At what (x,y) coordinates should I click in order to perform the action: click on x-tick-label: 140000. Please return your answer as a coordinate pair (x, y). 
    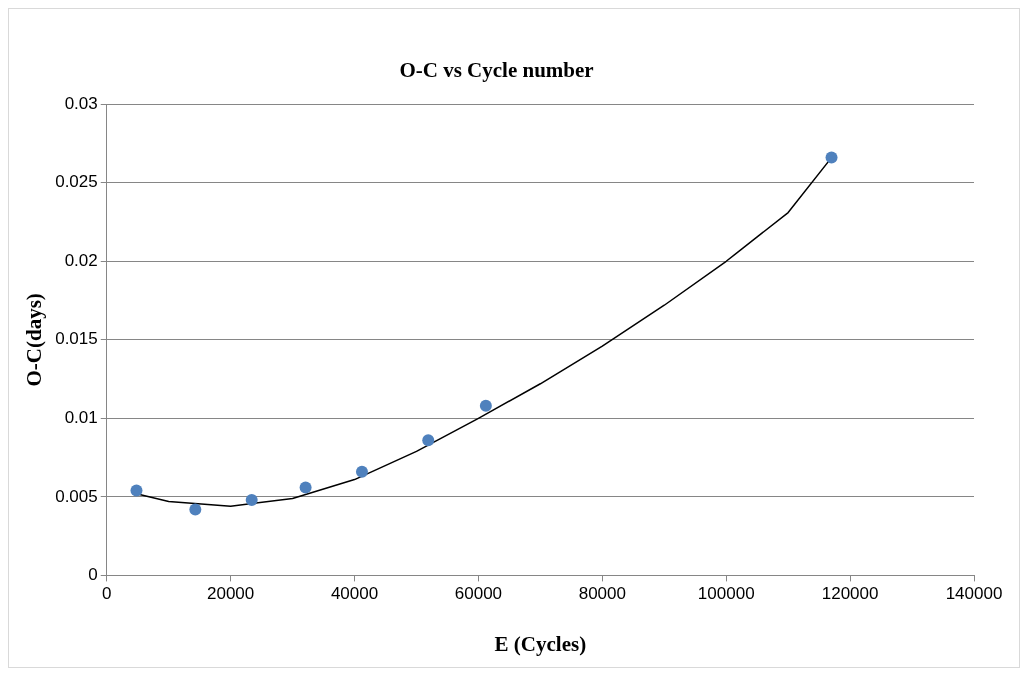
    Looking at the image, I should click on (974, 594).